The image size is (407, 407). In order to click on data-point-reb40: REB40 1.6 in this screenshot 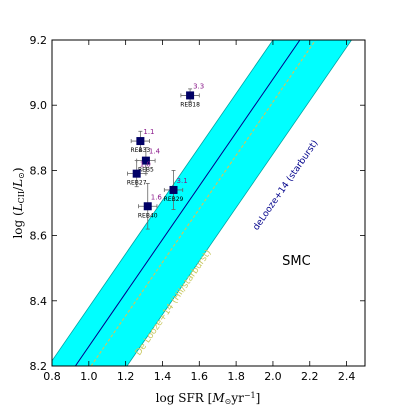, I will do `click(150, 206)`.